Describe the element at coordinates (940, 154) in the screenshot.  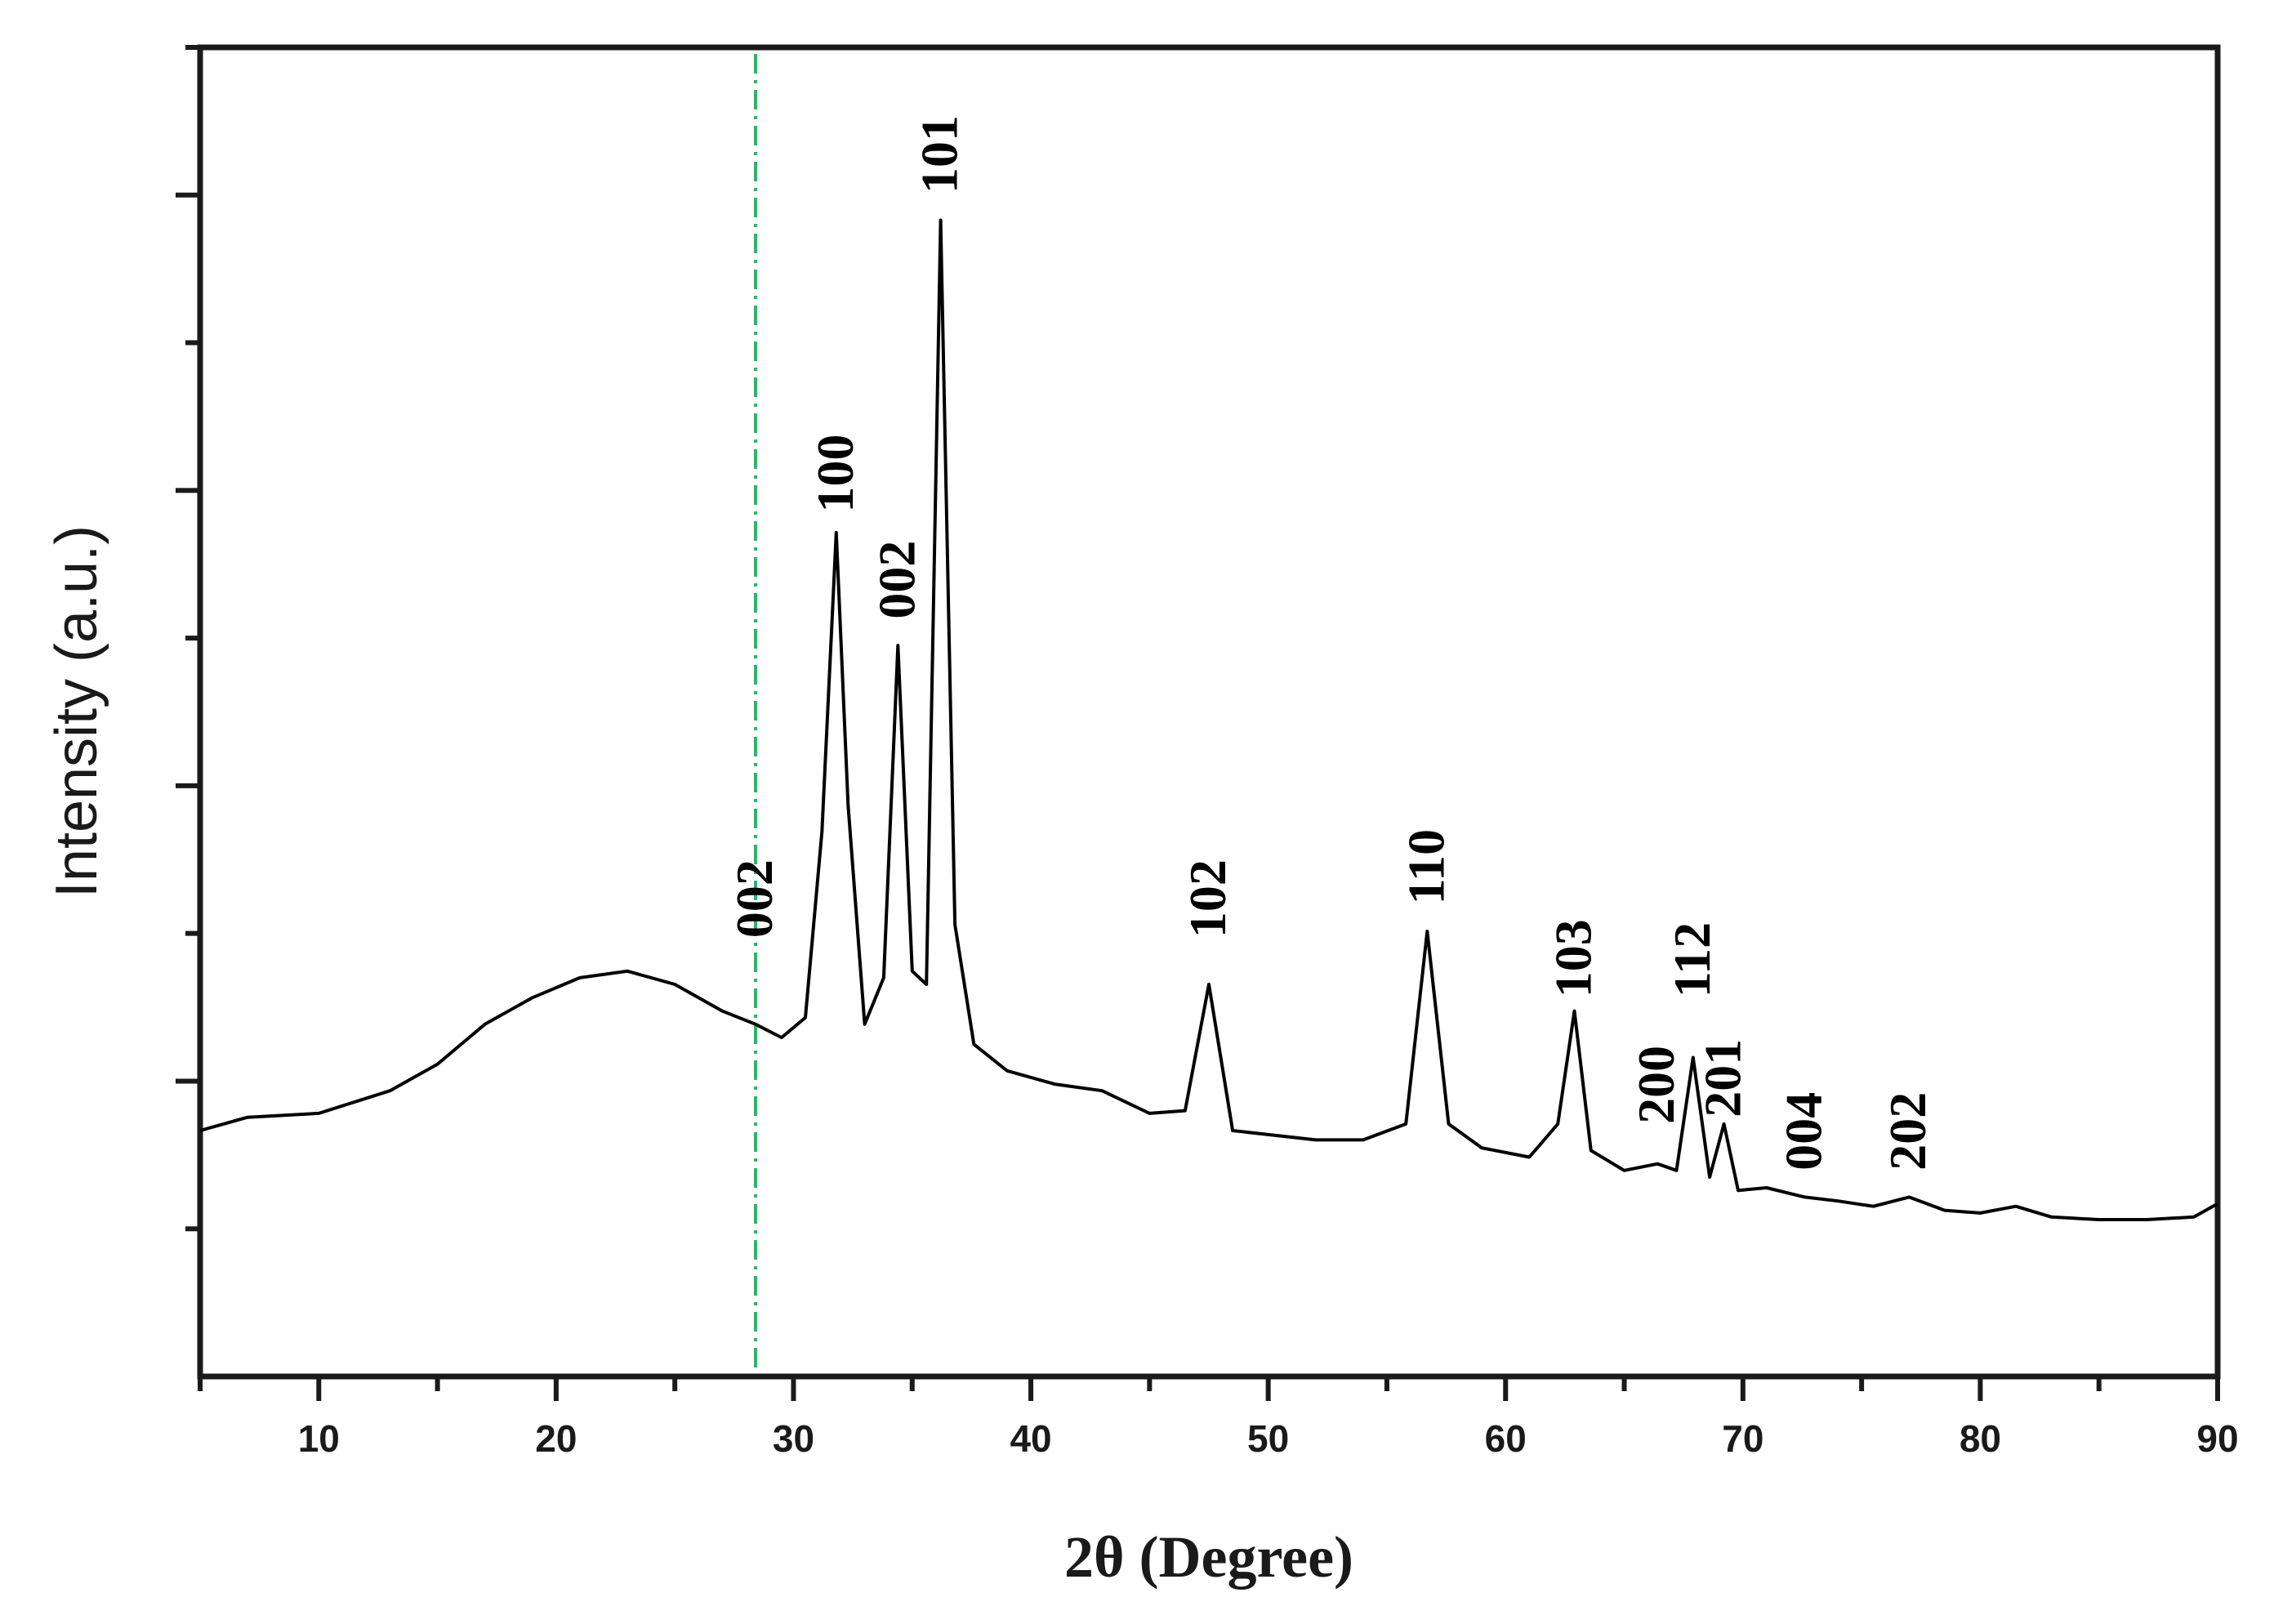
I see `peak-label: 101` at that location.